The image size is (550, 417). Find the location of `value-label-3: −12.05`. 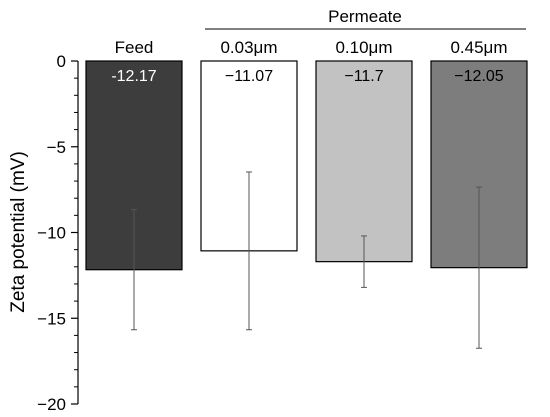

value-label-3: −12.05 is located at coordinates (478, 76).